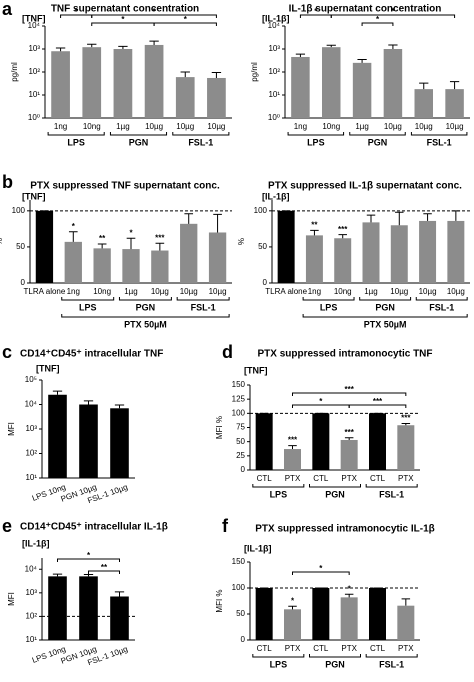 The height and width of the screenshot is (682, 474). What do you see at coordinates (7, 182) in the screenshot?
I see `panel-letter: b` at bounding box center [7, 182].